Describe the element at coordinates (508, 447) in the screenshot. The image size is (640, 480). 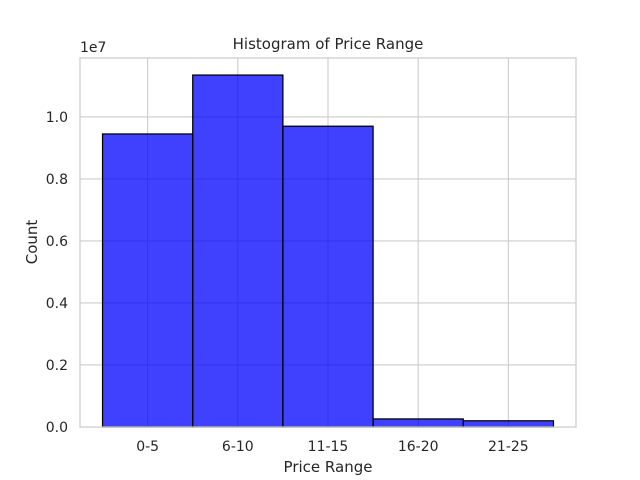
I see `x-tick-label: 21-25` at that location.